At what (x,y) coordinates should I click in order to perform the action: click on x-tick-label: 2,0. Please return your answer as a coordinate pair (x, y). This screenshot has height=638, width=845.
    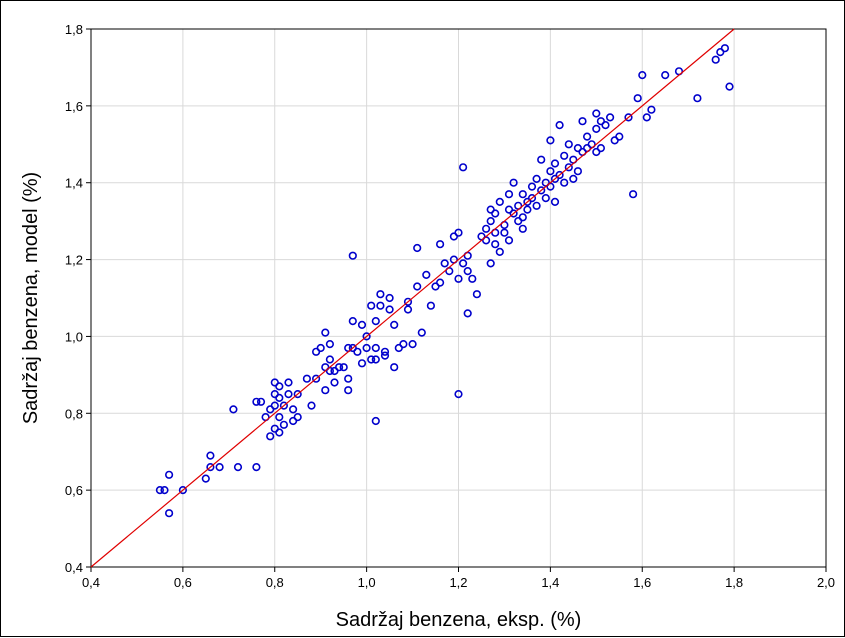
    Looking at the image, I should click on (826, 582).